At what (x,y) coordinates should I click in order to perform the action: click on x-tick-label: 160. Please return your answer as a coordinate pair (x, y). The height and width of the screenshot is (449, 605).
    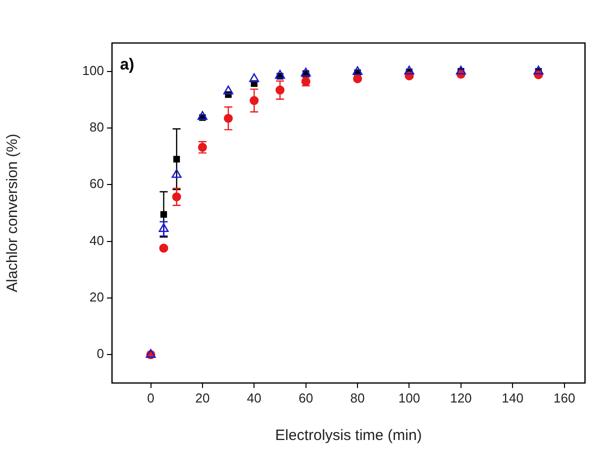
    Looking at the image, I should click on (564, 398).